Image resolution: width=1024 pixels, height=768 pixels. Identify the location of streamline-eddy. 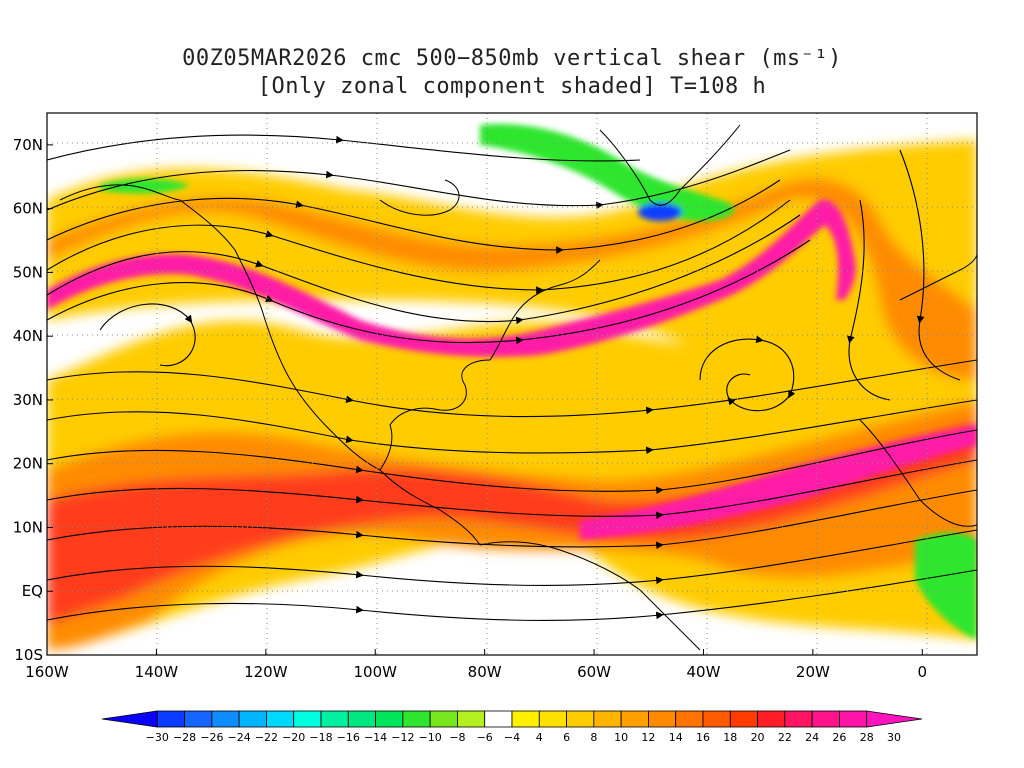
(747, 373).